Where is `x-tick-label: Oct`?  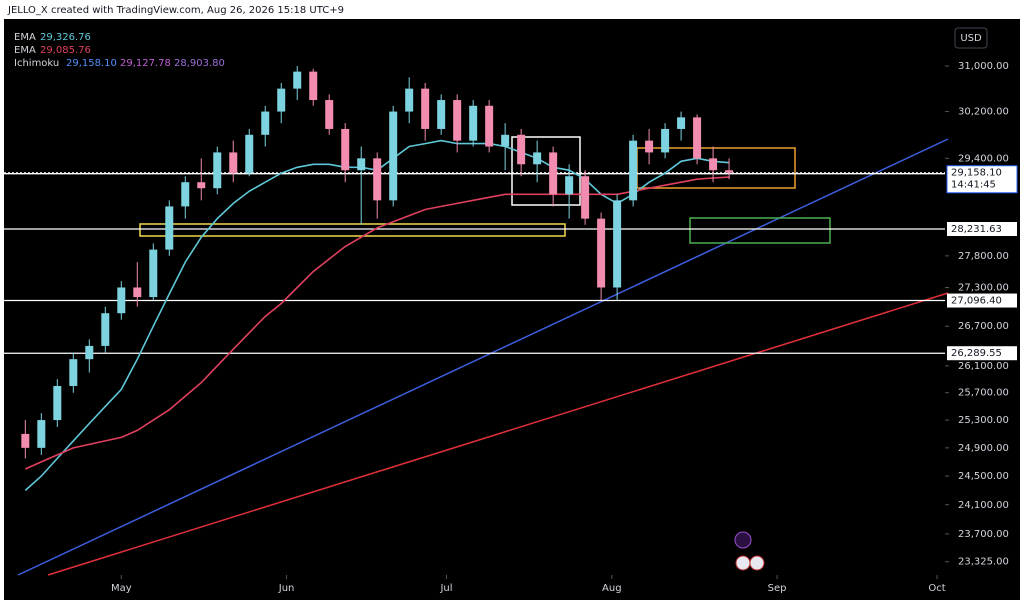 x-tick-label: Oct is located at coordinates (936, 588).